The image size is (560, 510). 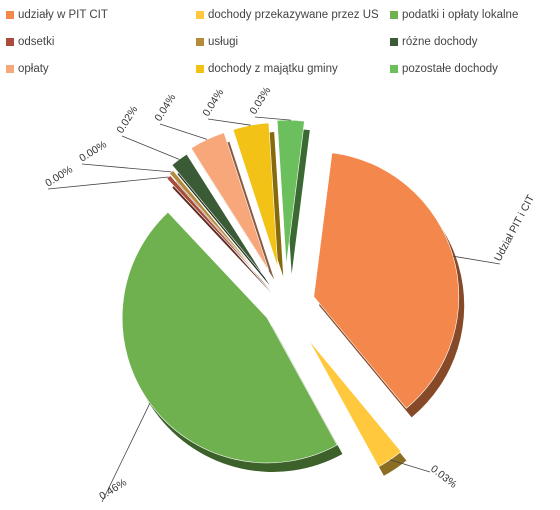 What do you see at coordinates (293, 15) in the screenshot?
I see `legend-label: dochody przekazywane przez US` at bounding box center [293, 15].